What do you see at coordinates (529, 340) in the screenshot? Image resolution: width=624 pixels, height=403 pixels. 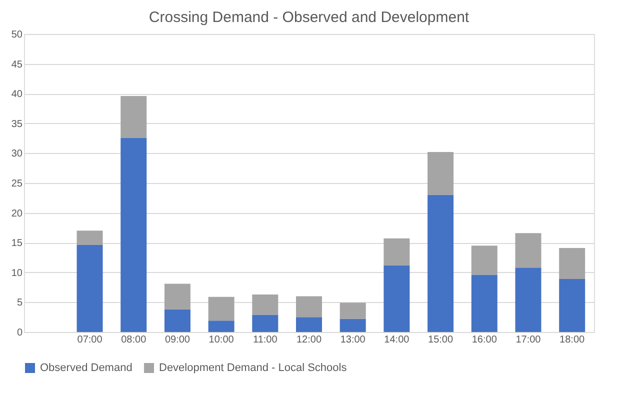 I see `x-tick-label: 17:00` at bounding box center [529, 340].